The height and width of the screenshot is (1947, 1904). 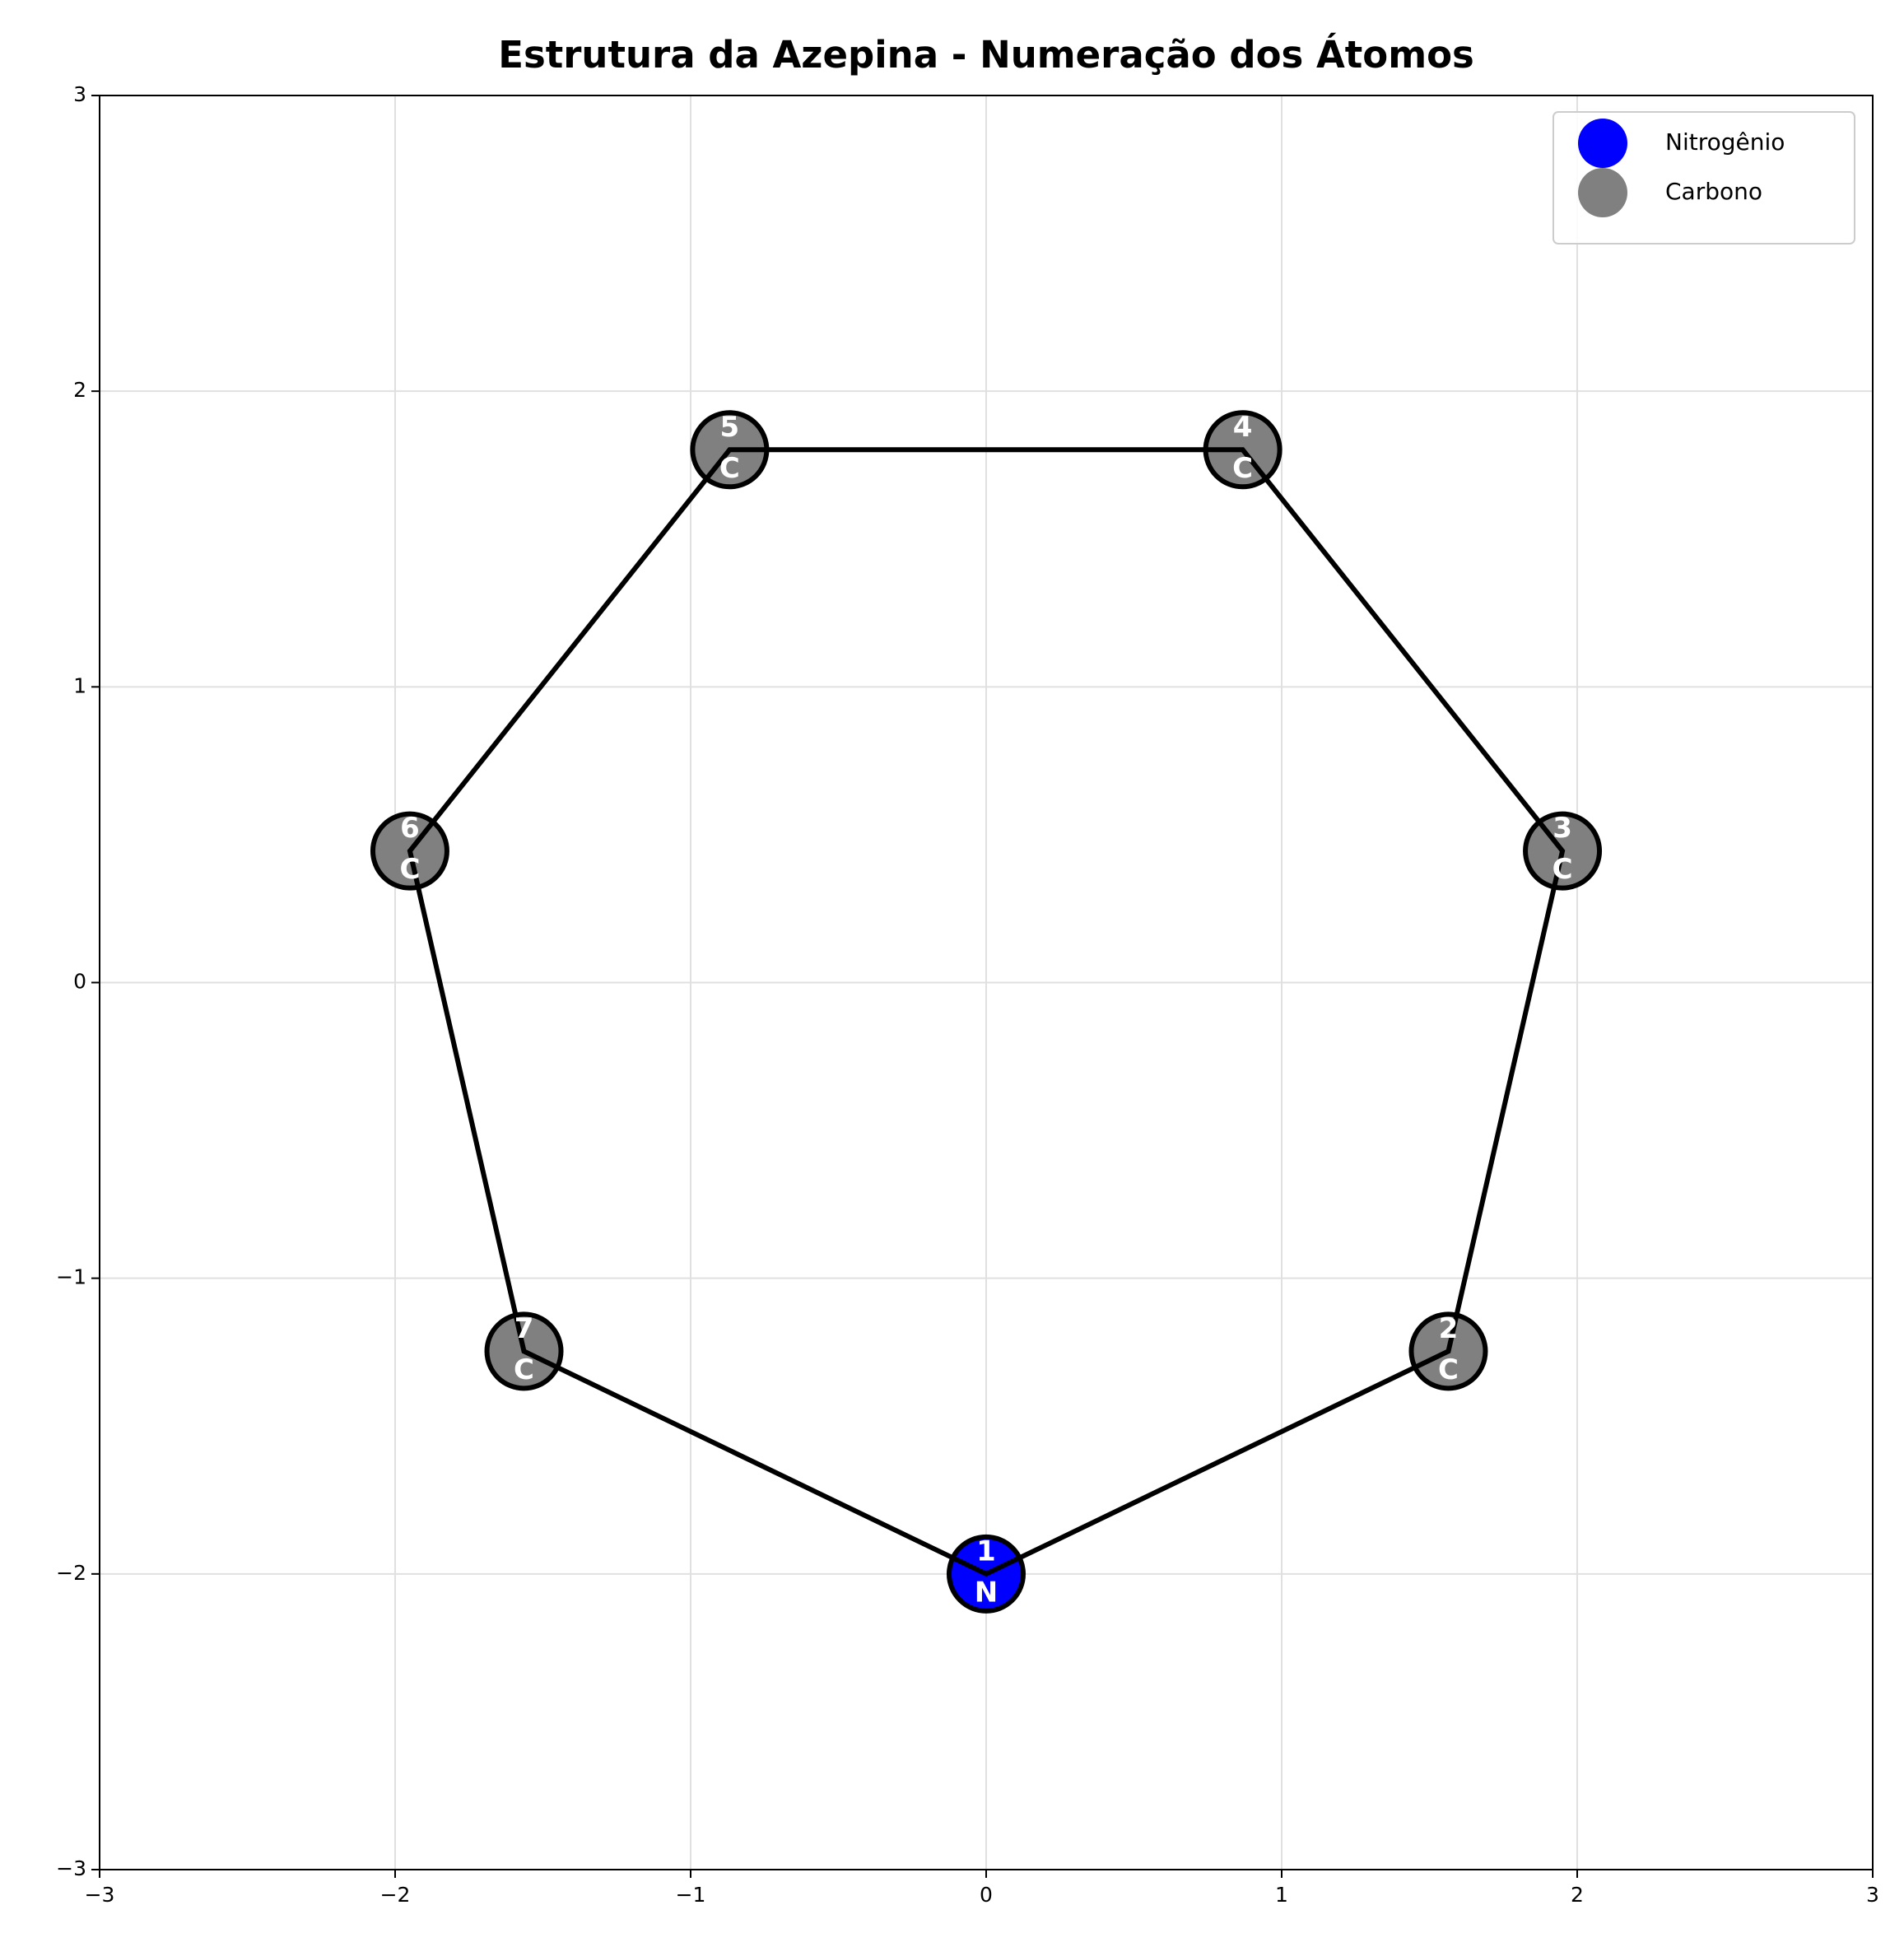 What do you see at coordinates (71, 1573) in the screenshot?
I see `y-tick-label: −2` at bounding box center [71, 1573].